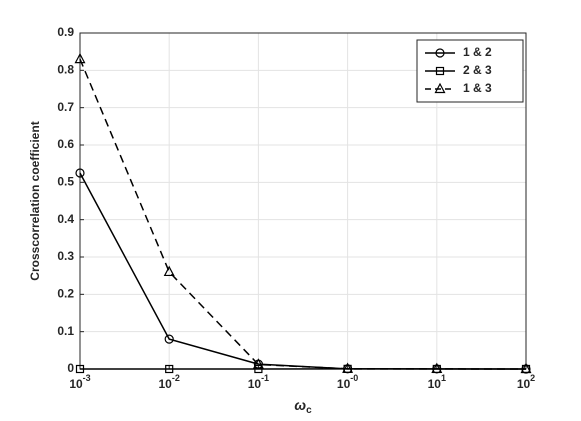 This screenshot has height=421, width=581. I want to click on x-tick-label-exponent: -0, so click(354, 378).